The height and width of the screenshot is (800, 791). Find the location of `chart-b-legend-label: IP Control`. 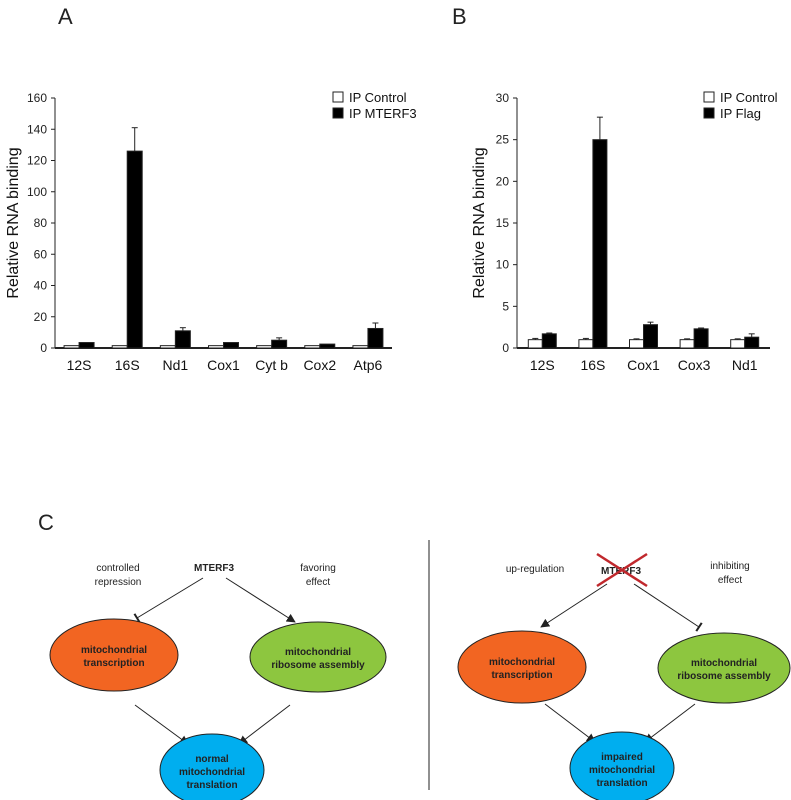

chart-b-legend-label: IP Control is located at coordinates (749, 97).